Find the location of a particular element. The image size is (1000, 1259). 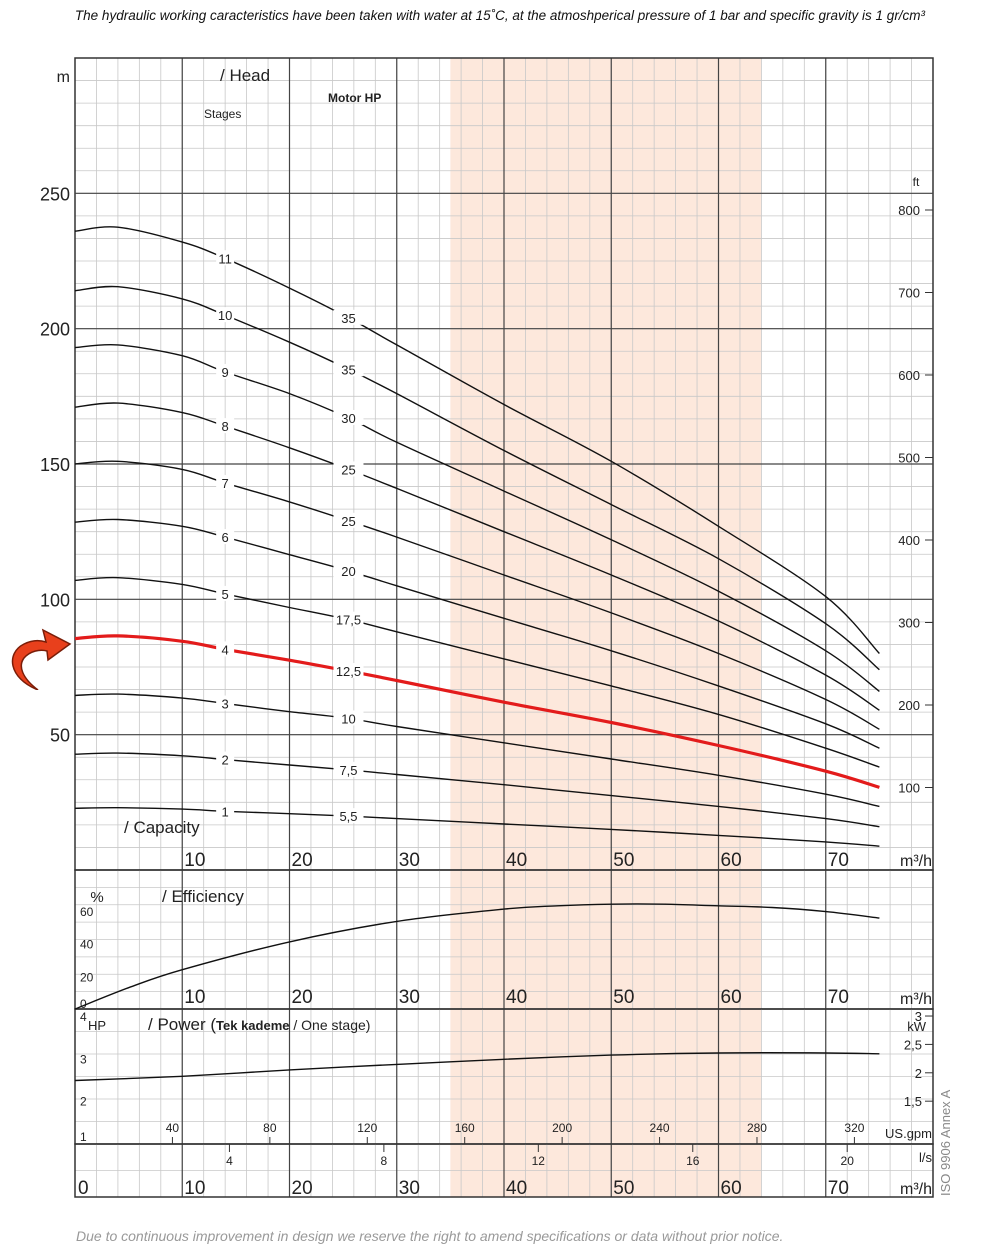

eff-x-tick-label: 30 is located at coordinates (409, 997).